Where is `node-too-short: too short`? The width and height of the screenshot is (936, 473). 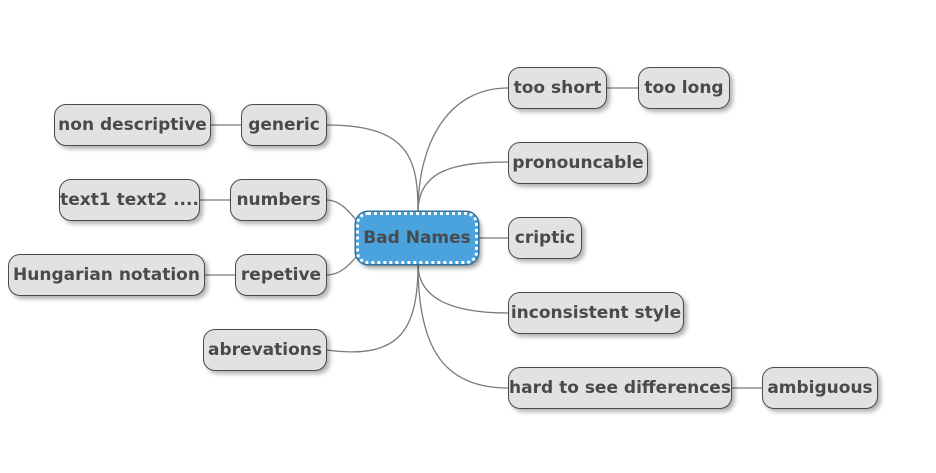
node-too-short: too short is located at coordinates (557, 88).